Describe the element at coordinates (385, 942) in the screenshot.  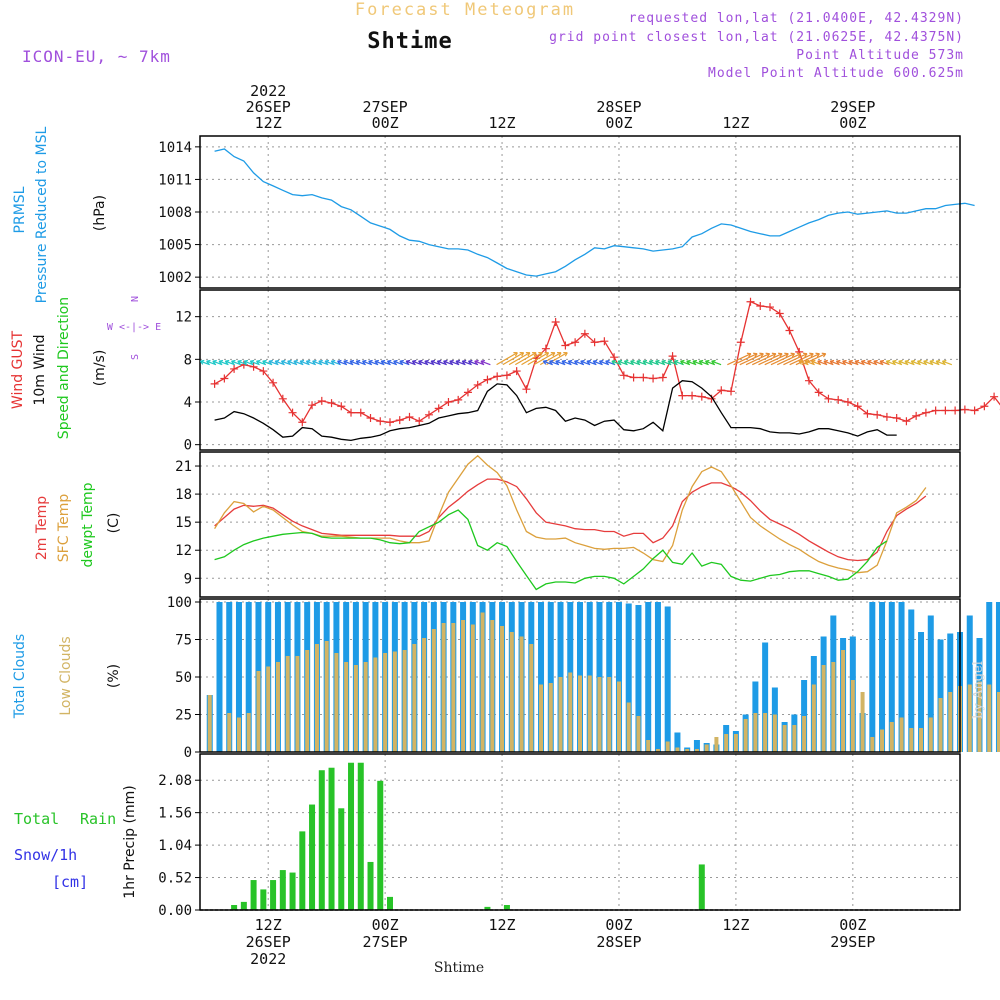
I see `bottom-time-label-1-1: 27SEP` at that location.